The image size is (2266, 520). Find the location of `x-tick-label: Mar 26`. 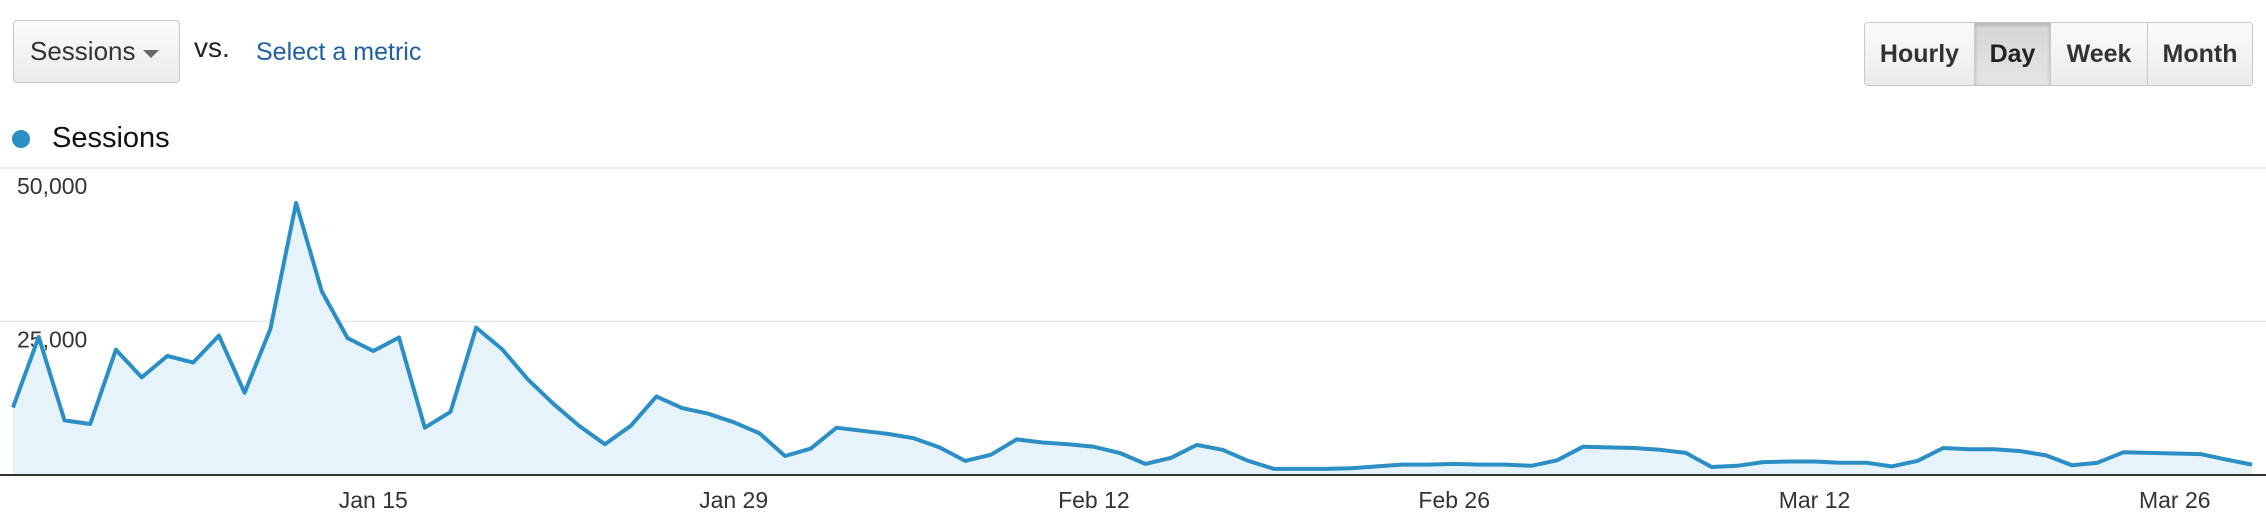

x-tick-label: Mar 26 is located at coordinates (2175, 500).